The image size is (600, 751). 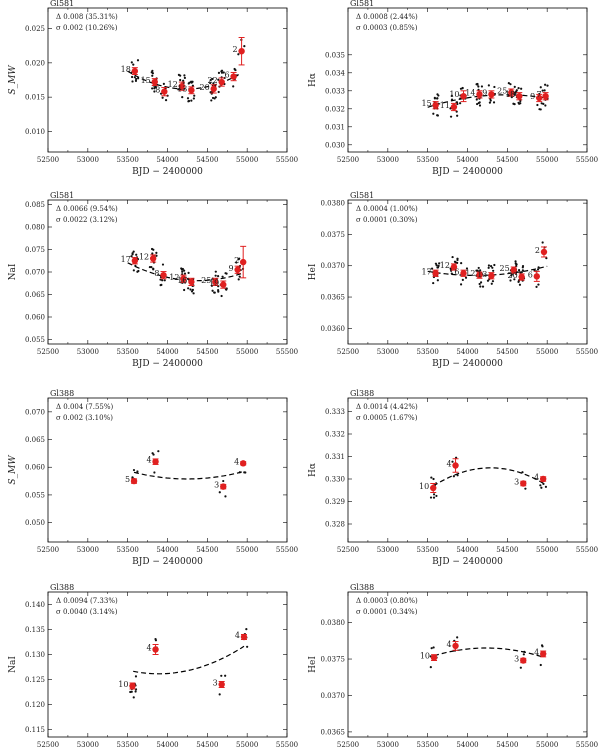 I want to click on y-tick-label: 0.0370, so click(x=333, y=696).